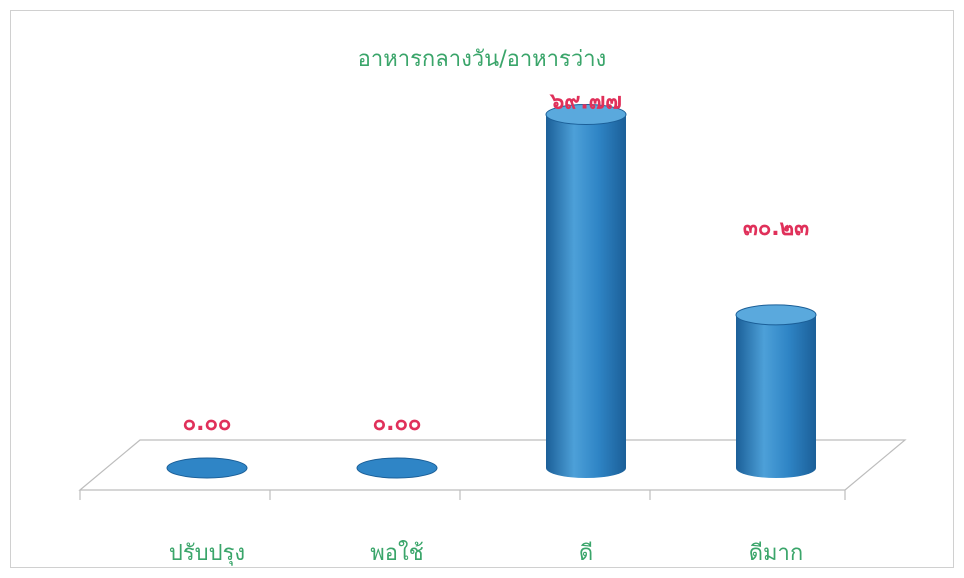  I want to click on category-label: ปรับปรุง, so click(207, 553).